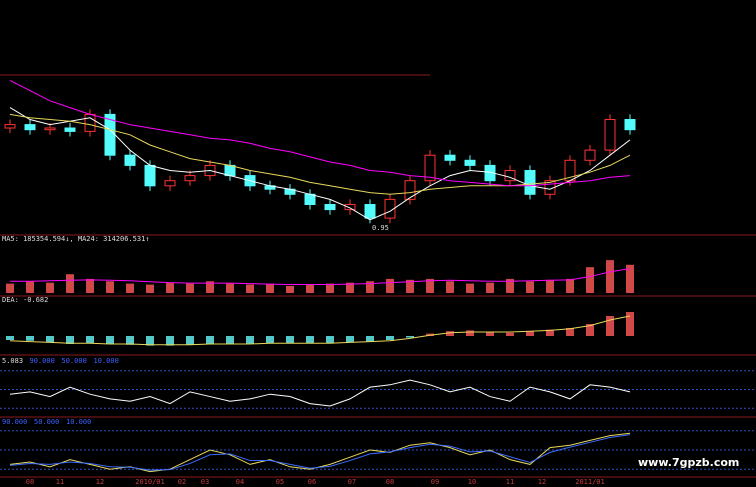 The image size is (756, 487). What do you see at coordinates (312, 482) in the screenshot?
I see `x-tick-label: 06` at bounding box center [312, 482].